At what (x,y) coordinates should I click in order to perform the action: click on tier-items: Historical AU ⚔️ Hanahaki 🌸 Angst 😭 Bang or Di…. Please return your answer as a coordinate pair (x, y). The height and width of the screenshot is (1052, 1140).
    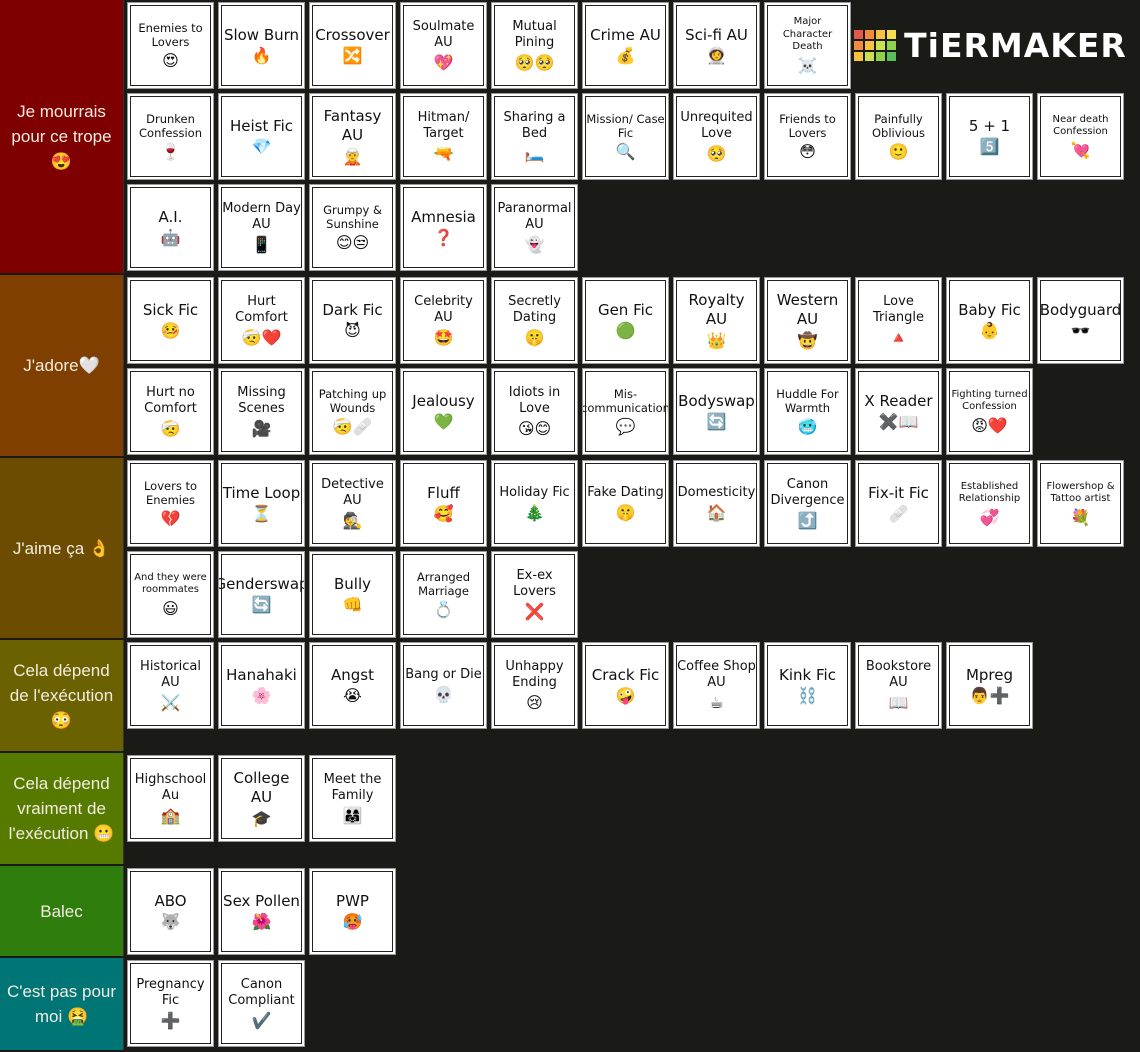
    Looking at the image, I should click on (632, 695).